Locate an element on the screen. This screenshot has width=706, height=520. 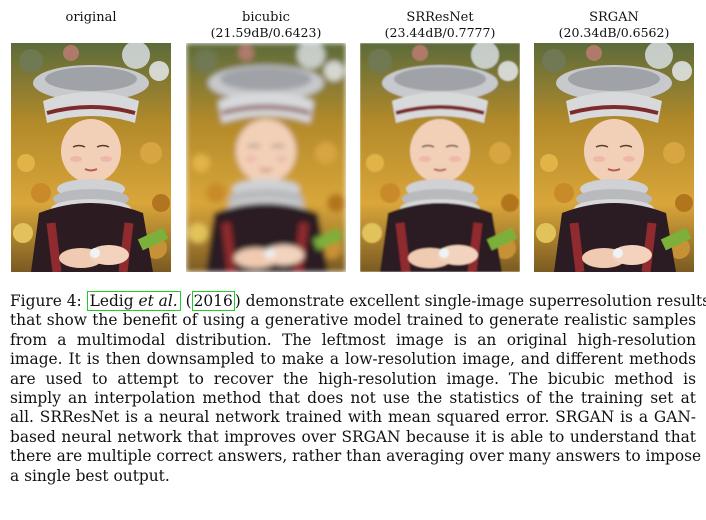
image-bicubic is located at coordinates (266, 157).